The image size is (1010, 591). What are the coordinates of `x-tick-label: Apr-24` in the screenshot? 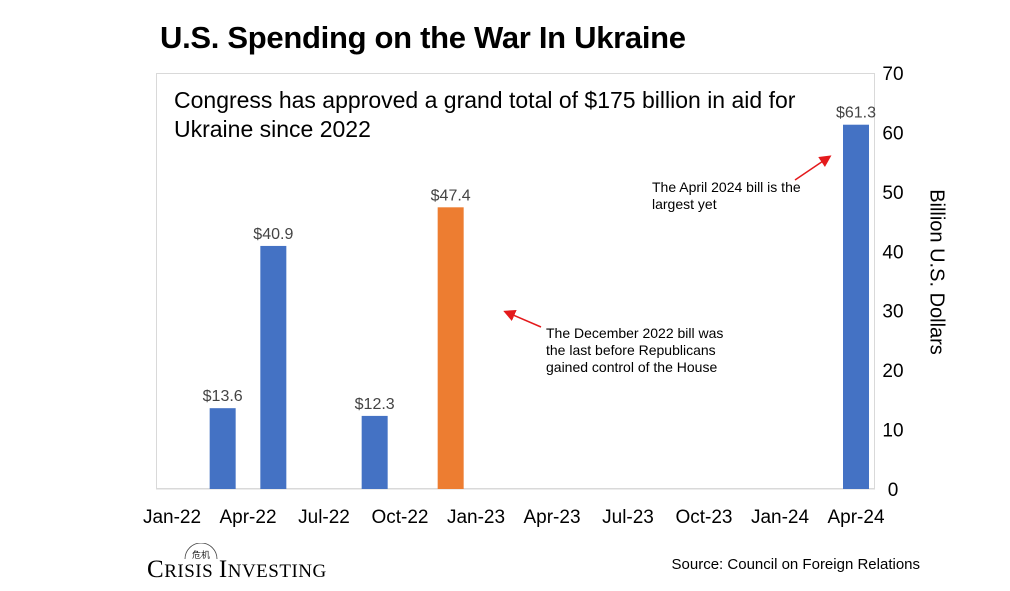 It's located at (855, 517).